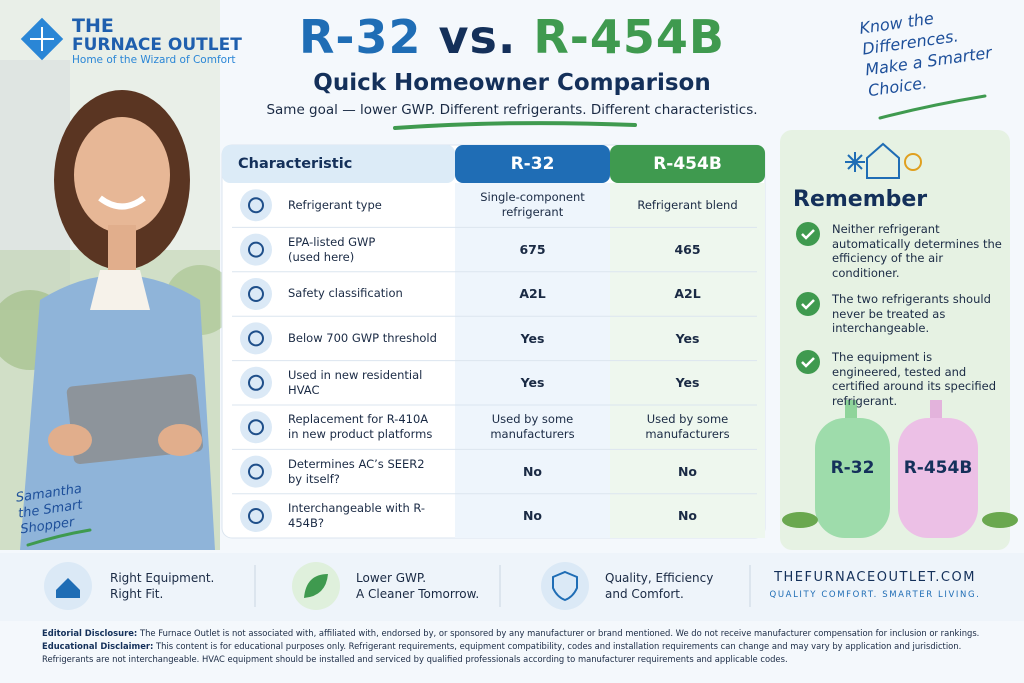 Image resolution: width=1024 pixels, height=683 pixels. I want to click on value-cell: Refrigerant blend, so click(687, 205).